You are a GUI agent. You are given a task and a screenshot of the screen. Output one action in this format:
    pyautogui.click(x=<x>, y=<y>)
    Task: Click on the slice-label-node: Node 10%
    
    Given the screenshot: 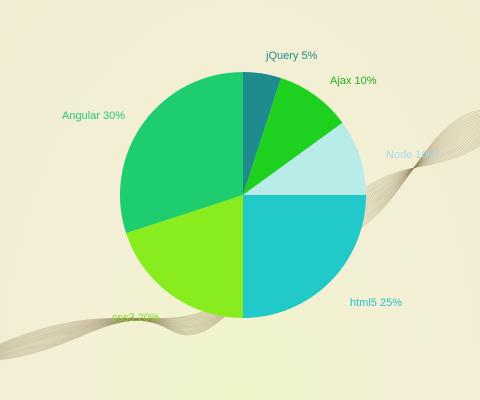 What is the action you would take?
    pyautogui.click(x=412, y=155)
    